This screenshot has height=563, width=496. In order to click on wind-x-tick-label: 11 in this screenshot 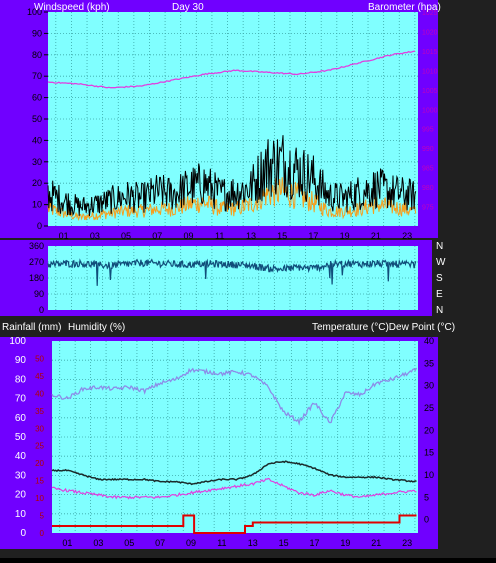, I will do `click(219, 236)`.